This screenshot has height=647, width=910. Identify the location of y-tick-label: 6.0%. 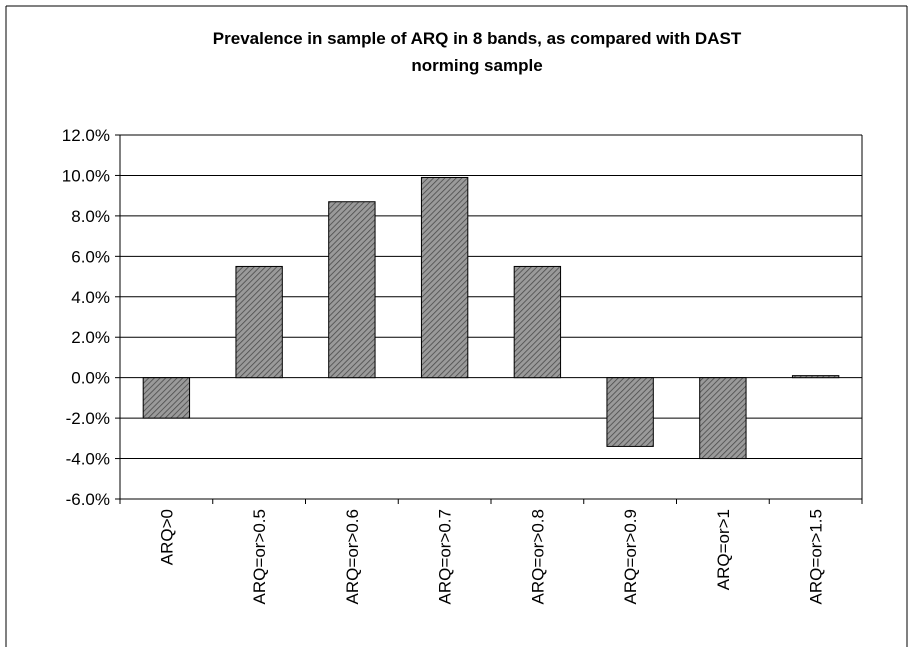
(90, 256).